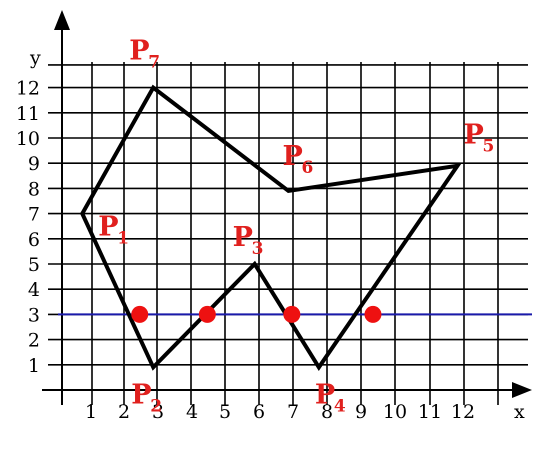 The height and width of the screenshot is (469, 542). I want to click on vertex-label-p6: P6, so click(297, 159).